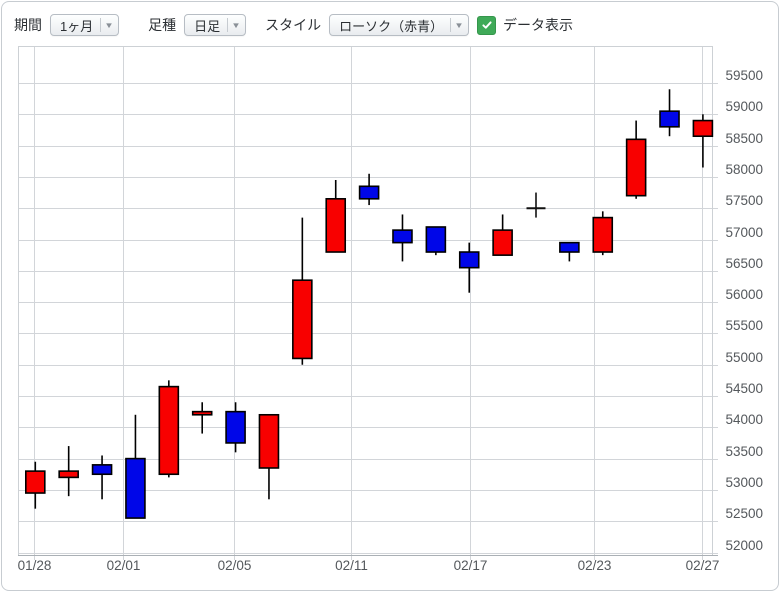 Image resolution: width=780 pixels, height=594 pixels. I want to click on y-axis-label: 54000, so click(744, 419).